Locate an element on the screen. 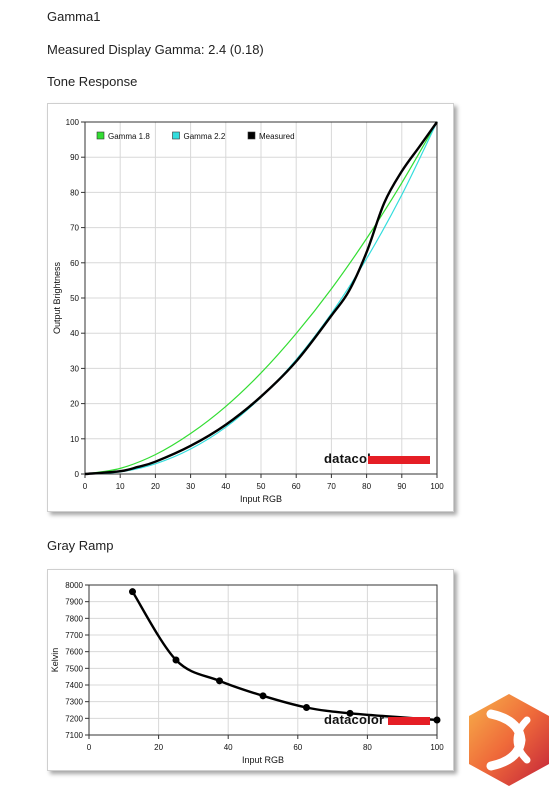 The height and width of the screenshot is (795, 558). tone-response-heading: Tone Response is located at coordinates (92, 81).